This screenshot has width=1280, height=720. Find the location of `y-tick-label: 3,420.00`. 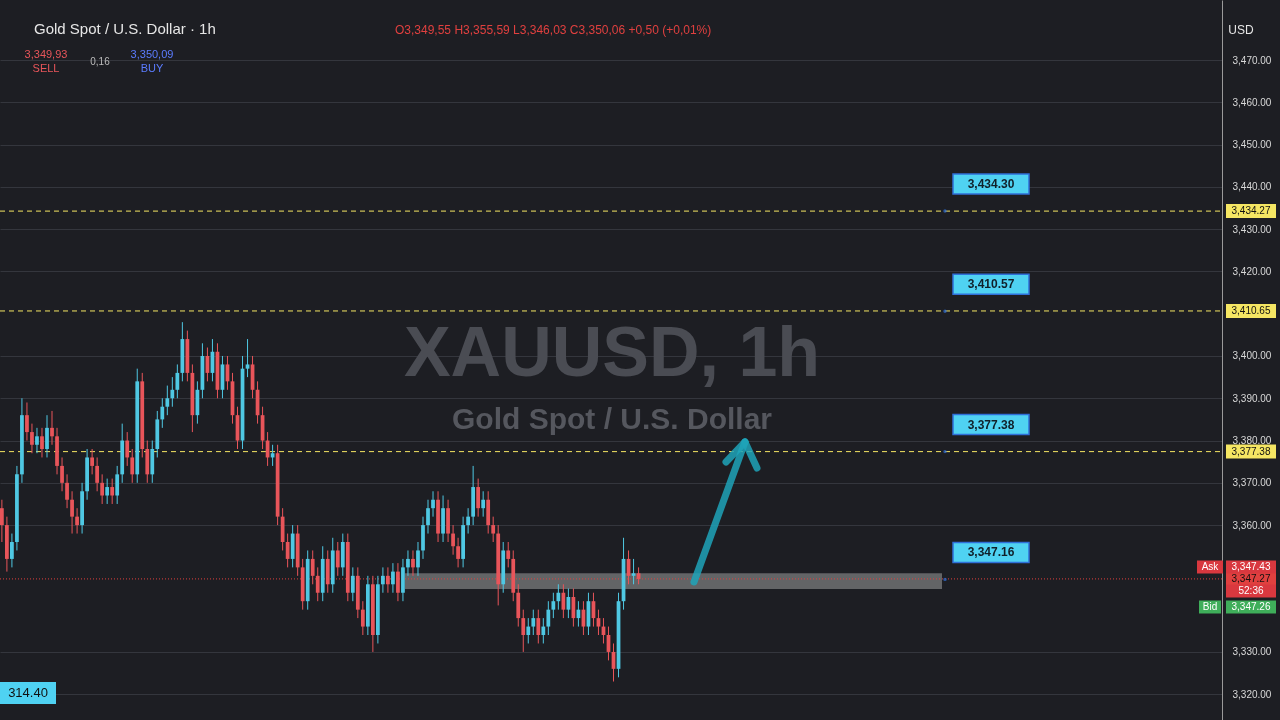

y-tick-label: 3,420.00 is located at coordinates (1252, 271).